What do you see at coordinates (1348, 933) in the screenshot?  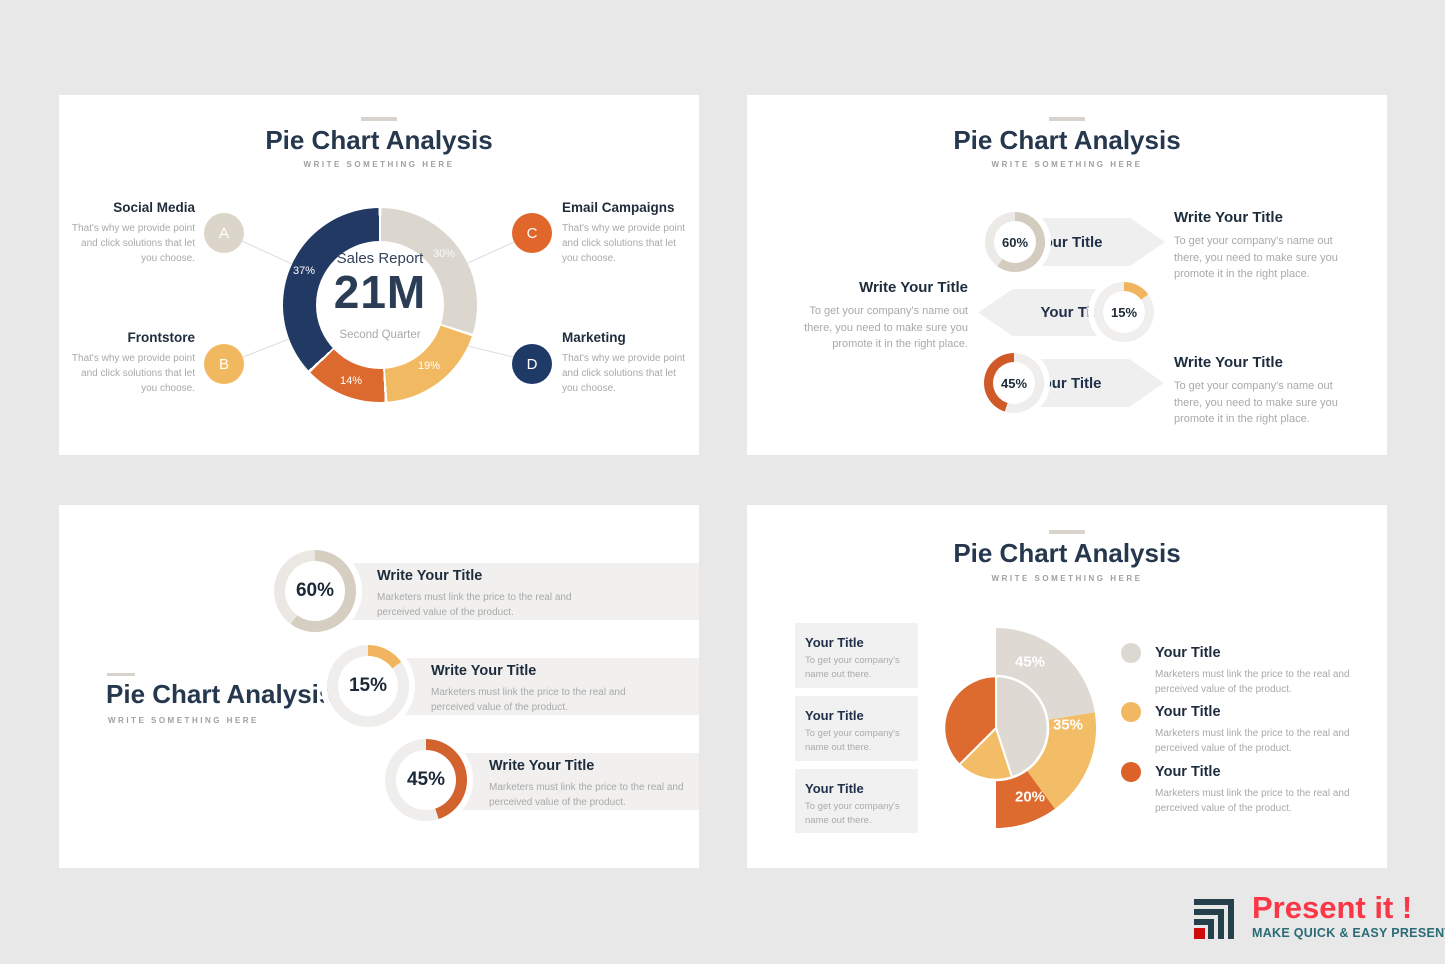 I see `brand-tagline: MAKE QUICK & EASY PRESENTATIONS` at bounding box center [1348, 933].